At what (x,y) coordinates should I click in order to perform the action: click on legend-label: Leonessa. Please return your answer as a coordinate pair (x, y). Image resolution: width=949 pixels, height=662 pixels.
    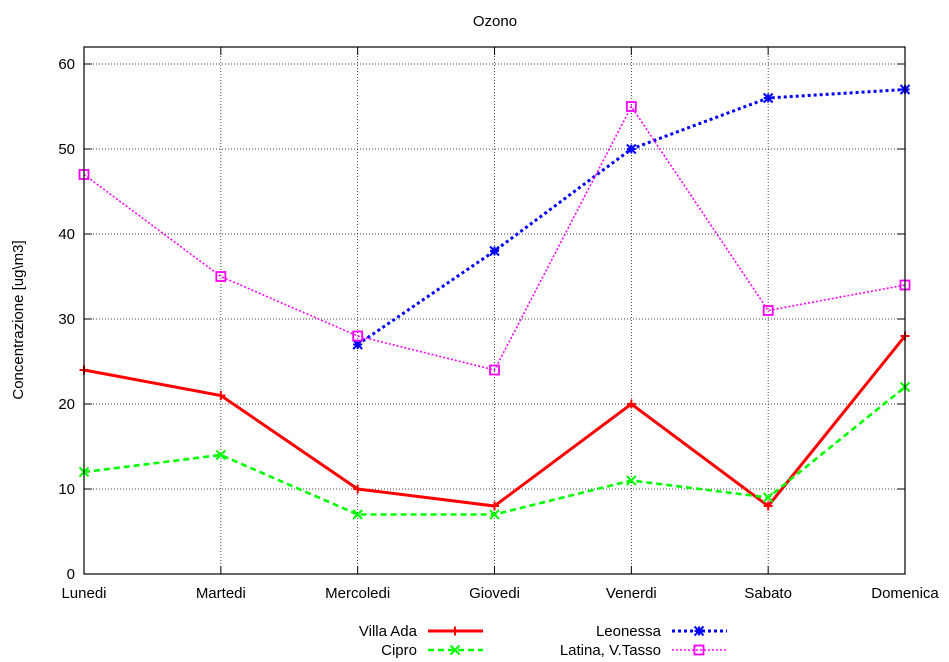
    Looking at the image, I should click on (629, 631).